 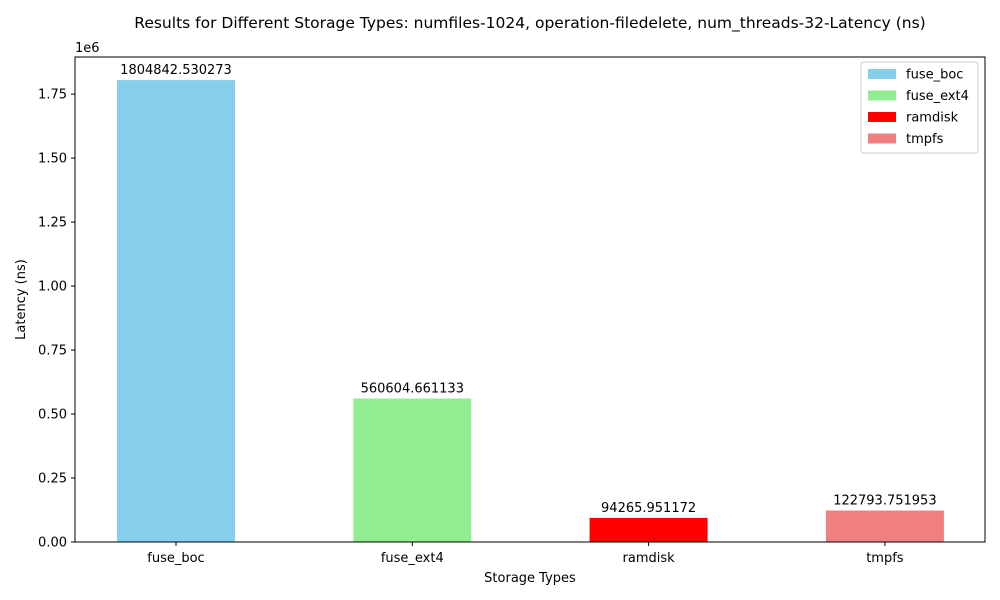 What do you see at coordinates (21, 299) in the screenshot?
I see `y-axis-label: Latency (ns)` at bounding box center [21, 299].